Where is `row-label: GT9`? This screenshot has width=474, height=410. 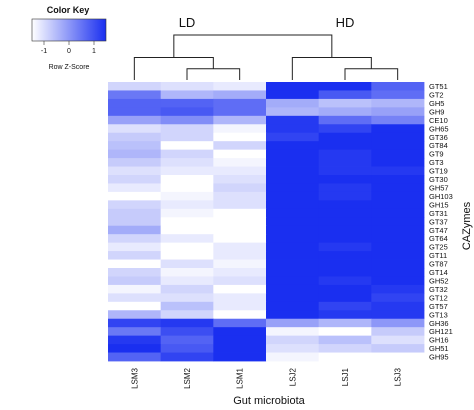 row-label: GT9 is located at coordinates (436, 154).